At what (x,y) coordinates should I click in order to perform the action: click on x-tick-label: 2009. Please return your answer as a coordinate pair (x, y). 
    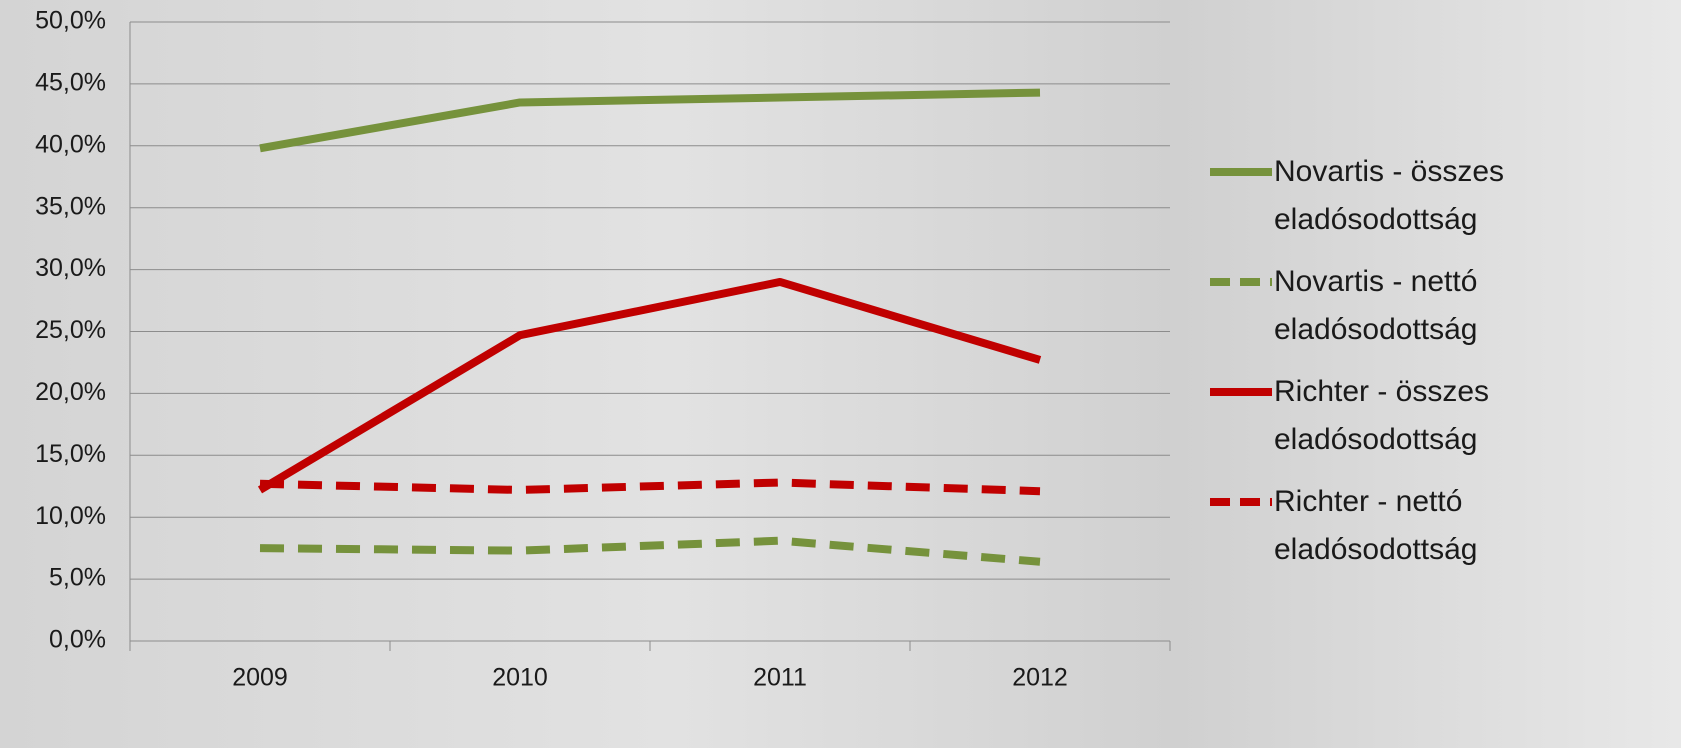
    Looking at the image, I should click on (260, 678).